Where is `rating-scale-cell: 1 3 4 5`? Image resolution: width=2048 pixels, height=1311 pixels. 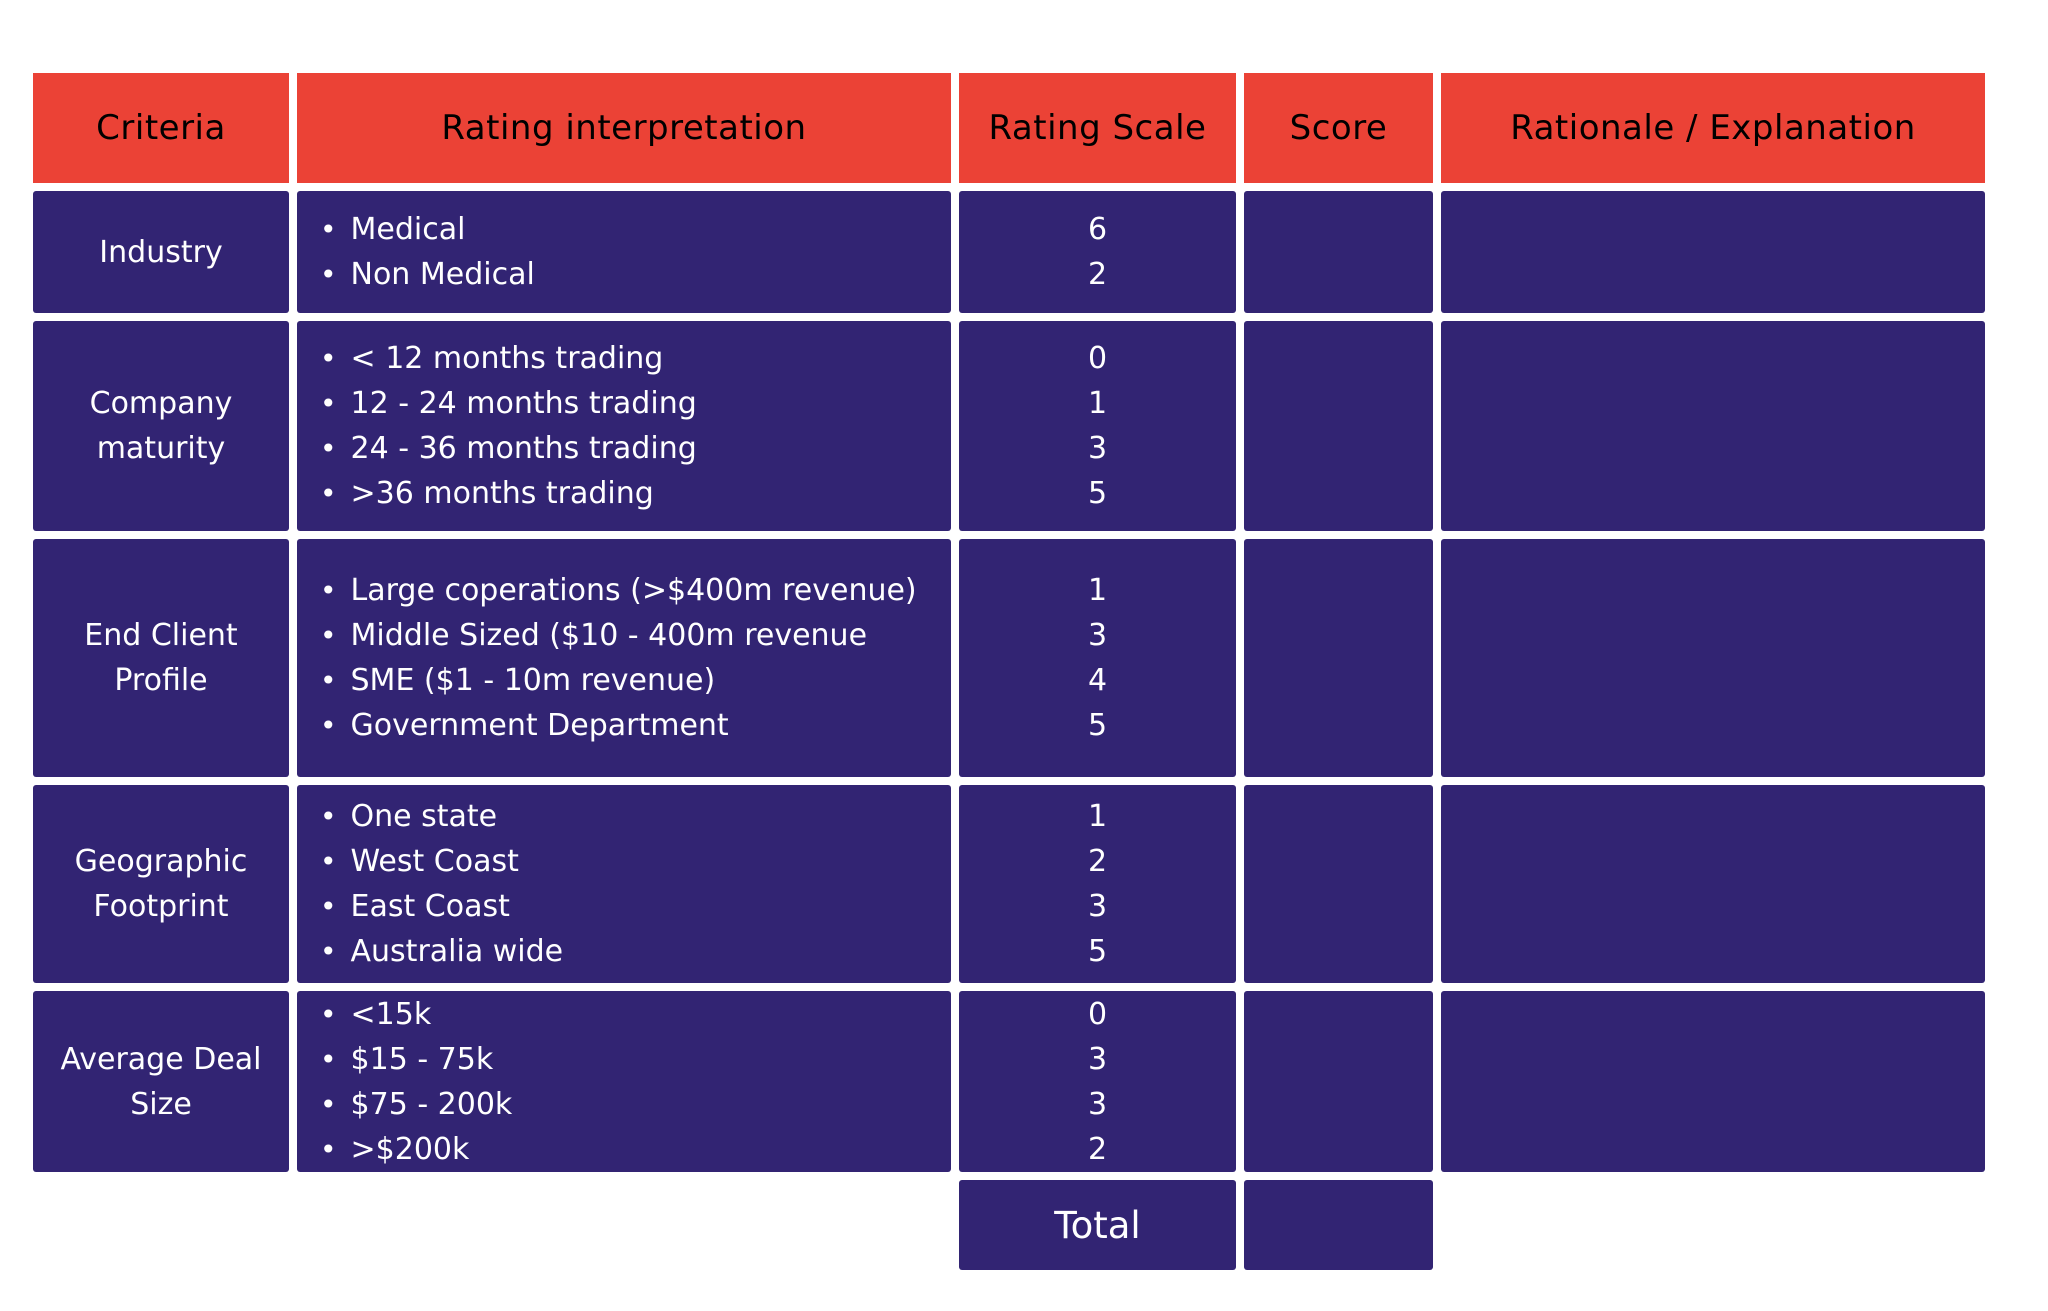
rating-scale-cell: 1 3 4 5 is located at coordinates (1097, 658).